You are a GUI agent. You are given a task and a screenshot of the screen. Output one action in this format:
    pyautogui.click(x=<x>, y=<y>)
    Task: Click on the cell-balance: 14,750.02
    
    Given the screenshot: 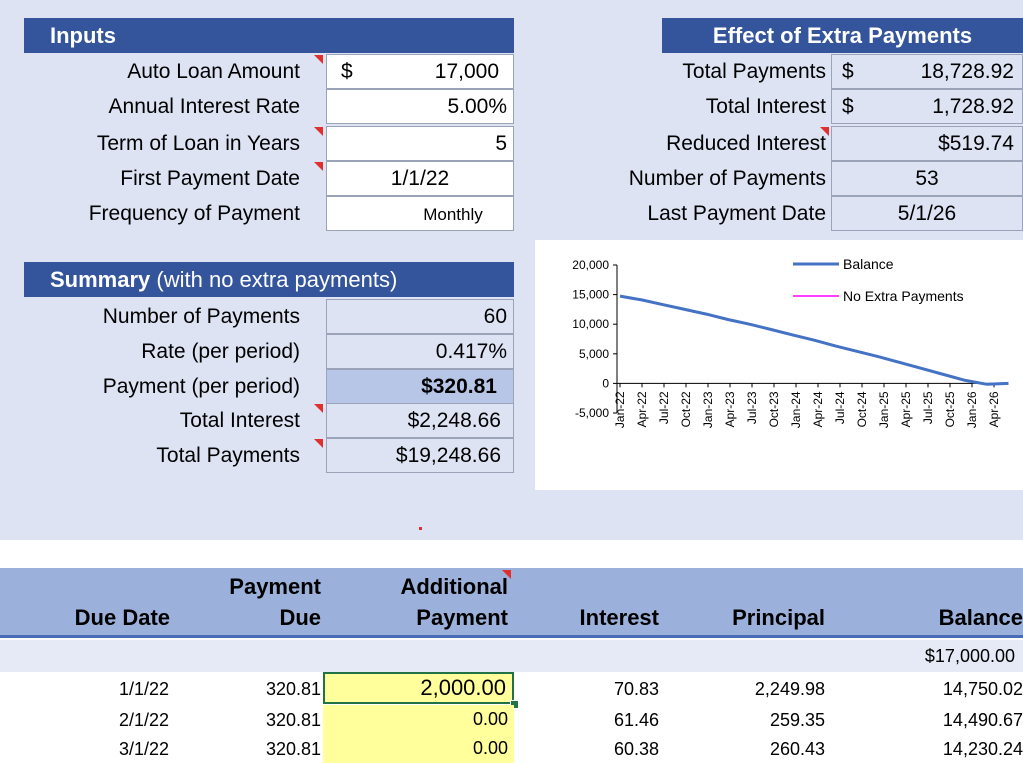 What is the action you would take?
    pyautogui.click(x=982, y=689)
    